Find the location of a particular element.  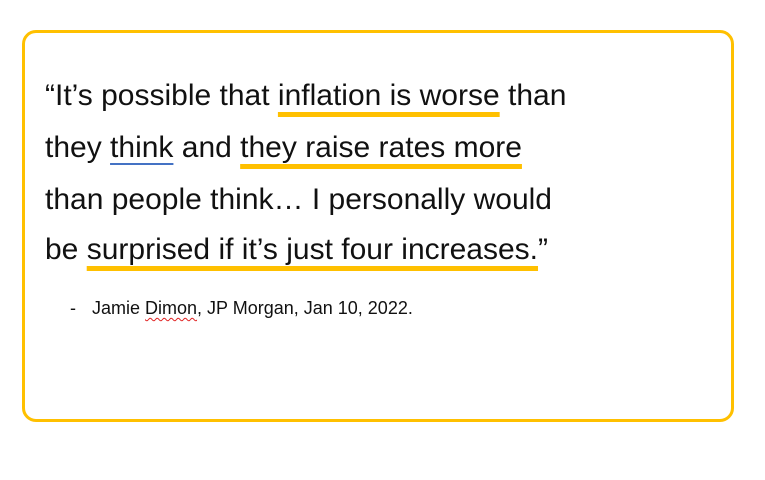

text: be is located at coordinates (66, 249).